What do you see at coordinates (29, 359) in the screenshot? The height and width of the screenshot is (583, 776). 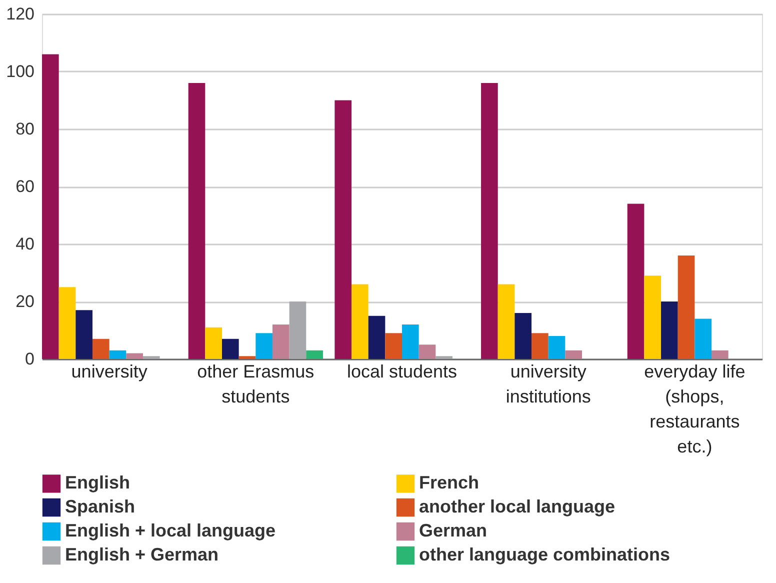 I see `y-tick-label: 0` at bounding box center [29, 359].